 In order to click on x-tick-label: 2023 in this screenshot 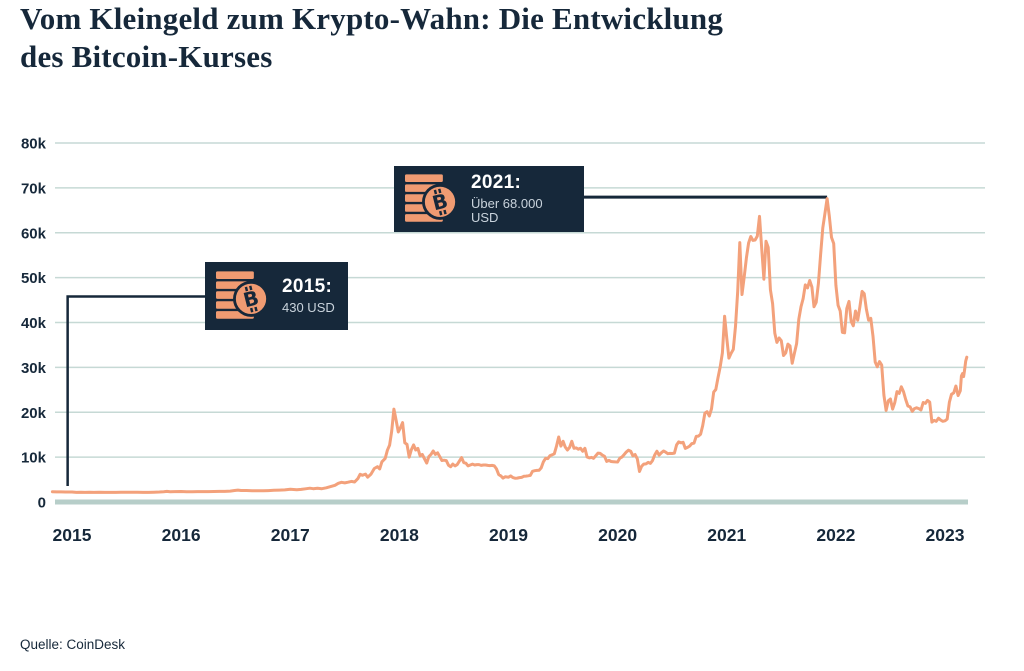, I will do `click(945, 535)`.